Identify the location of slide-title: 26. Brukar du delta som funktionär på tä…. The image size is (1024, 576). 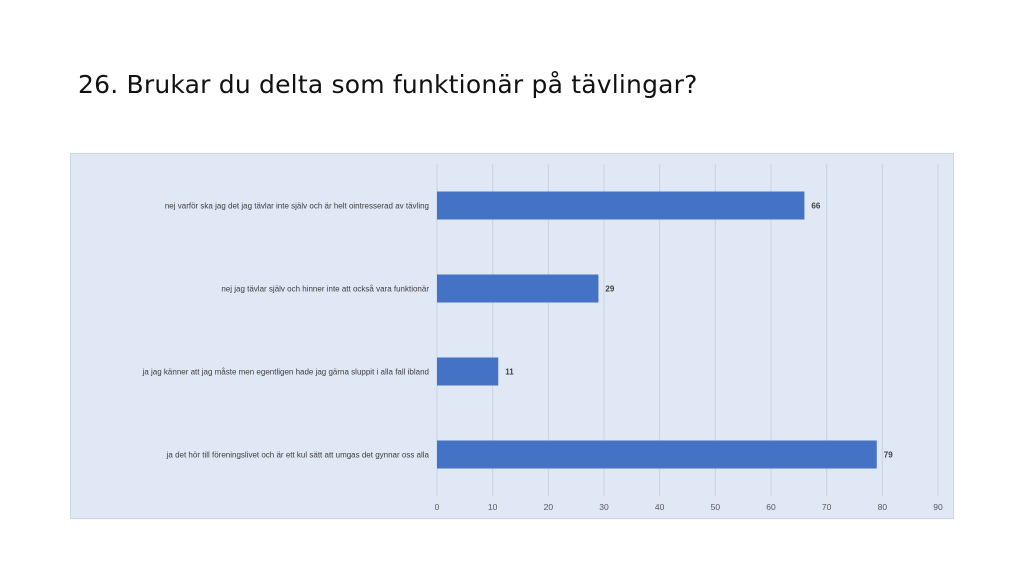
(388, 84).